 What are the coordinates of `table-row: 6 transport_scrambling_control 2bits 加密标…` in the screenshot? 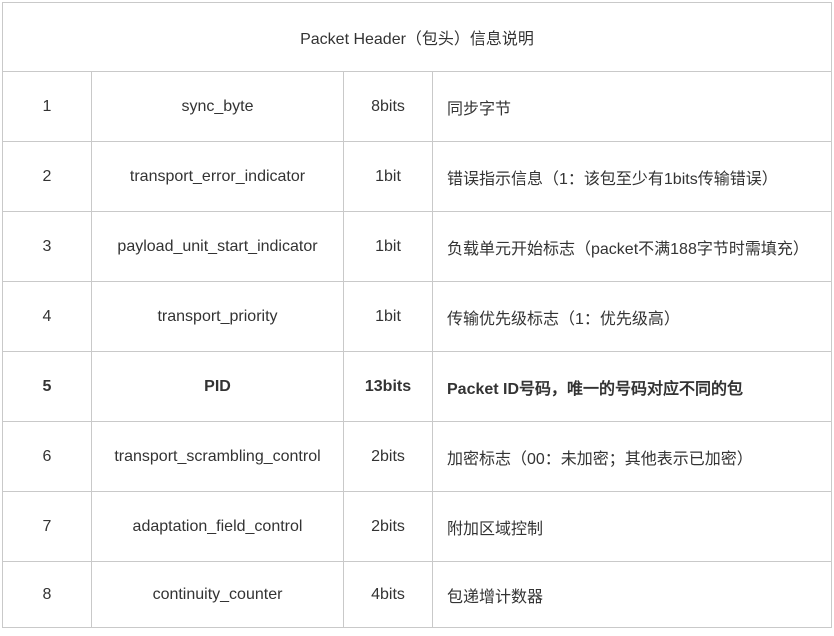 It's located at (417, 456).